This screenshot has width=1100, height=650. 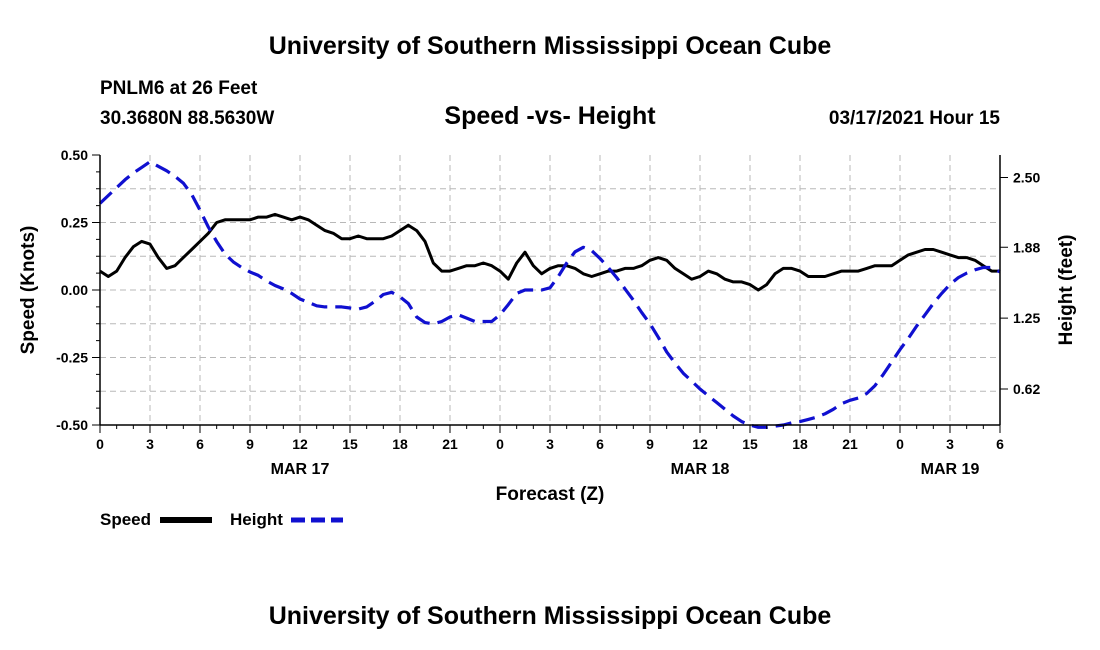 I want to click on series-line-speed, so click(x=549, y=252).